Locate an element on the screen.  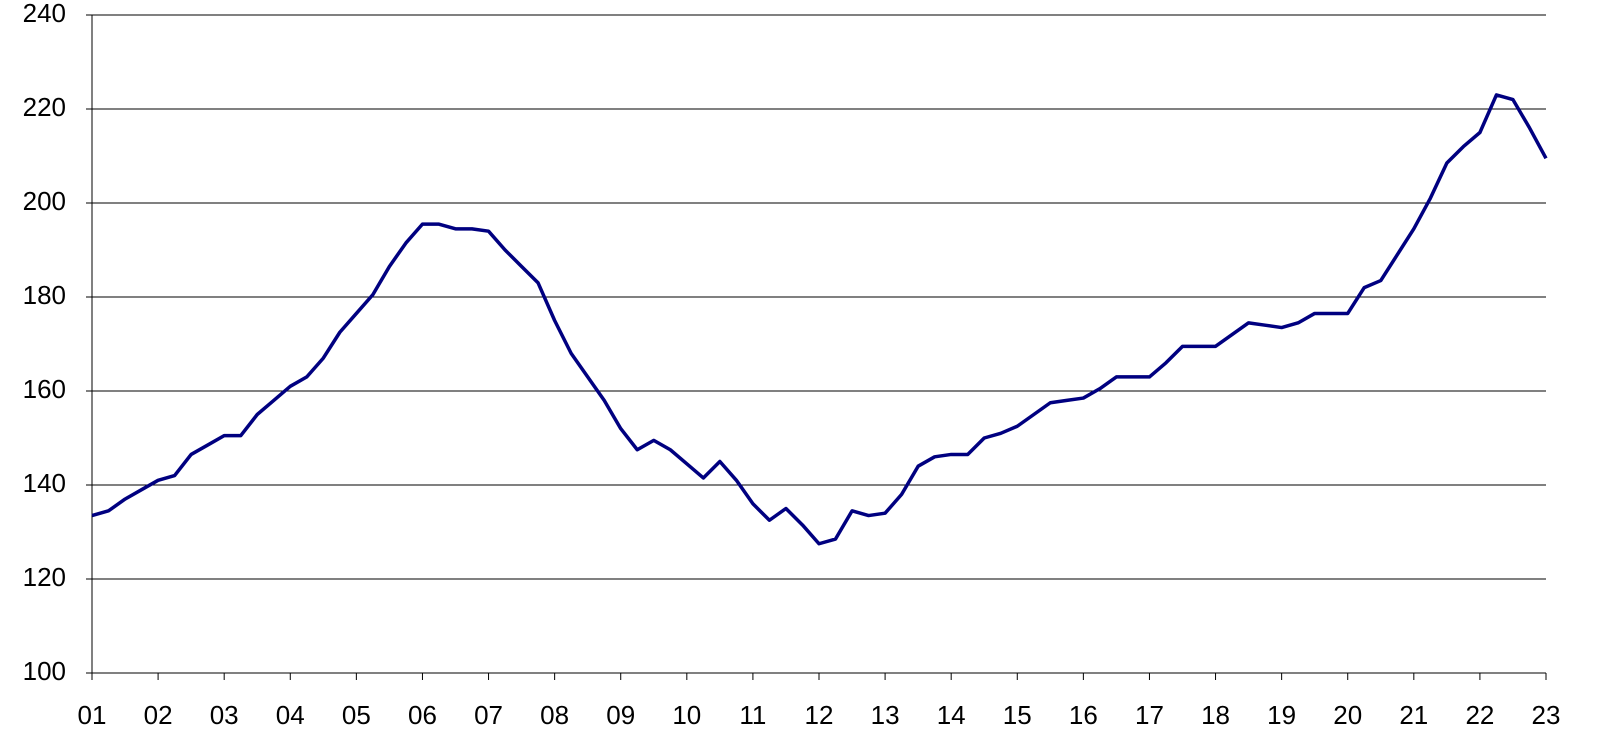
x-tick-label: 23 is located at coordinates (1546, 715).